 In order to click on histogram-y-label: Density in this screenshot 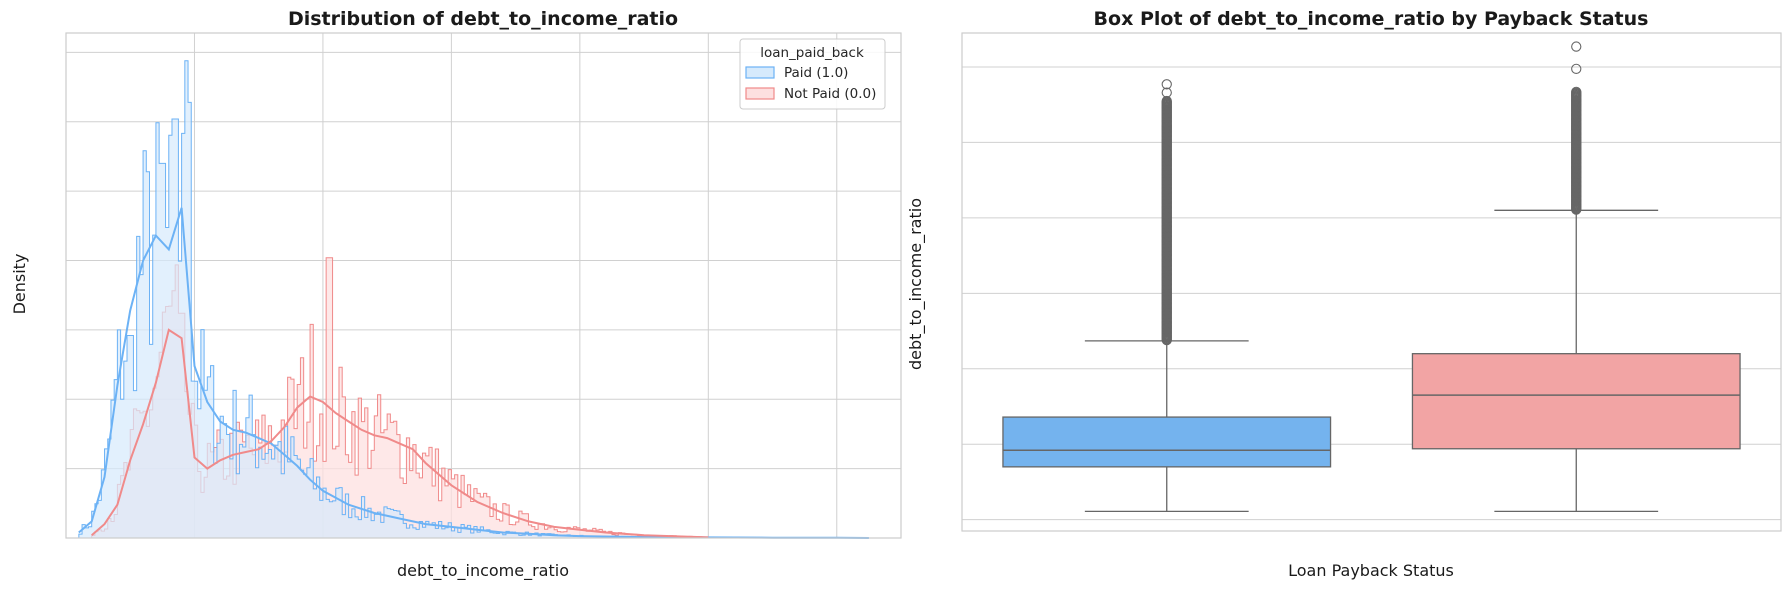, I will do `click(19, 284)`.